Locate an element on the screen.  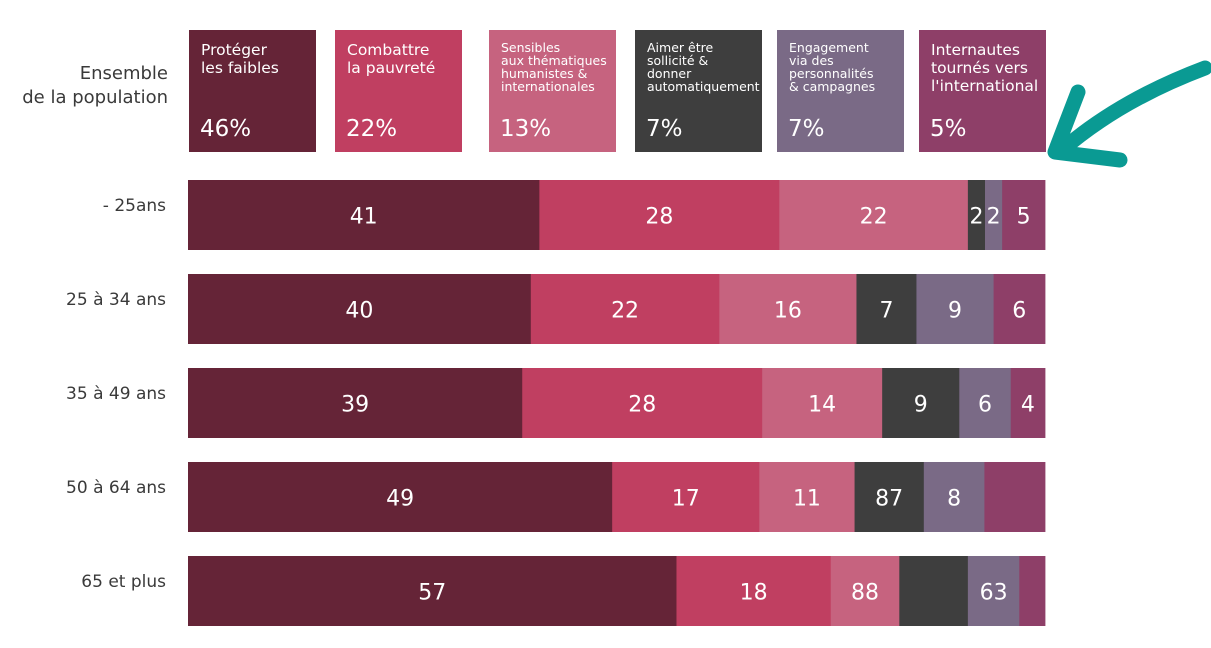
bar-value-label: 63 is located at coordinates (994, 593).